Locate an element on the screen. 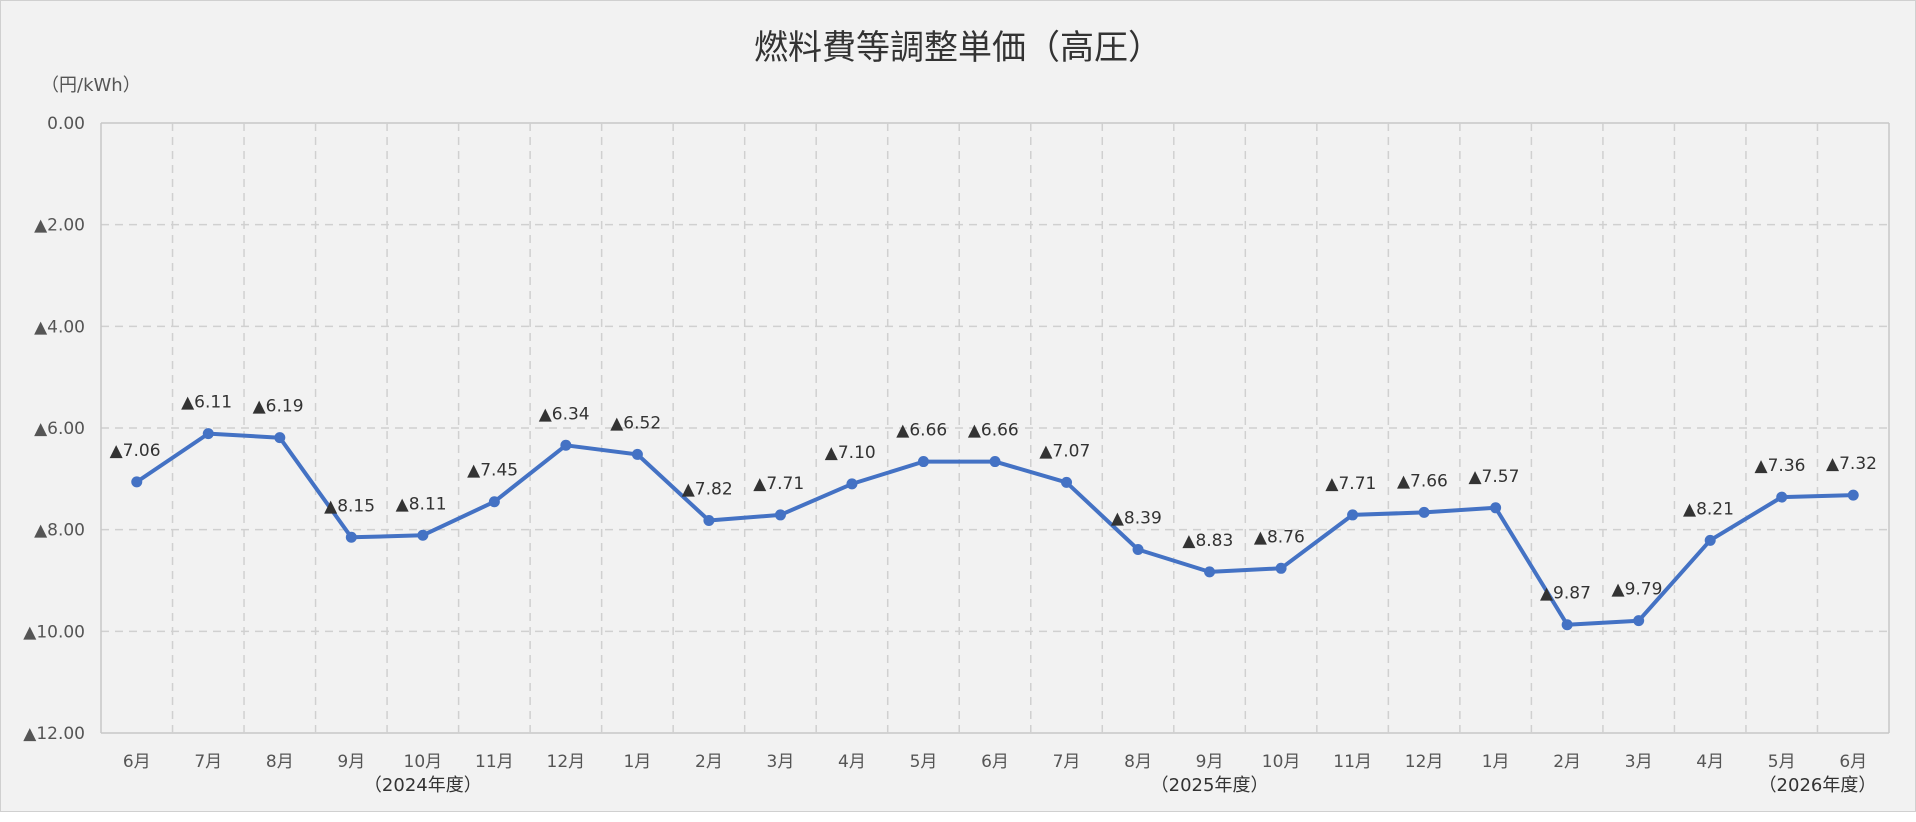 The image size is (1916, 822). fiscal-year-labels: （2024年度） （2025年度） （2026年度） is located at coordinates (1120, 785).